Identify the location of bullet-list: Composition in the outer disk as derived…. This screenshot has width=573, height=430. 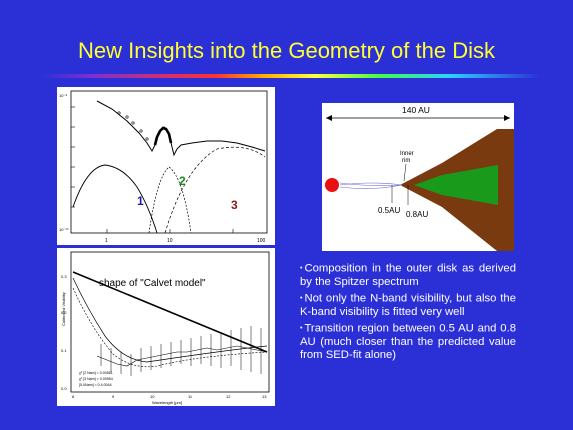
(408, 313).